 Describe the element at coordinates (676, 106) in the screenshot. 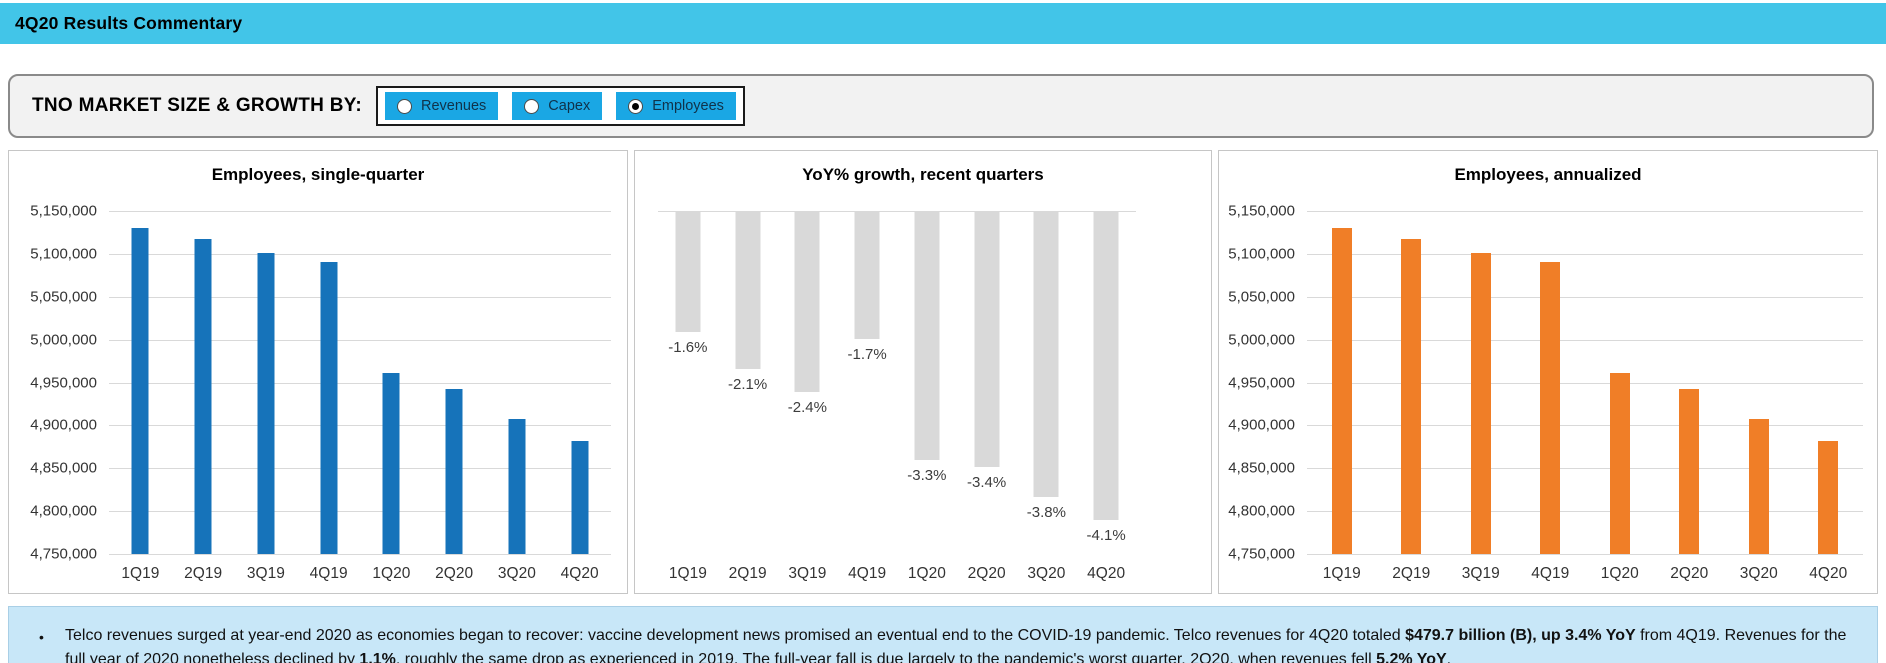

I see `radio-option-employees: Employees` at that location.